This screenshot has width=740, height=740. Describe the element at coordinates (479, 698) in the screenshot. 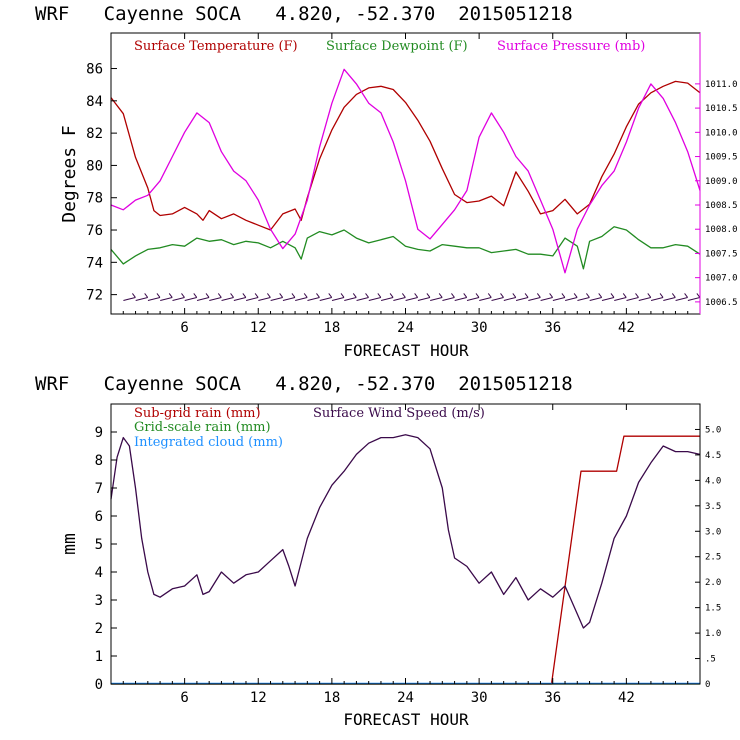

I see `x-tick-label: 30` at that location.